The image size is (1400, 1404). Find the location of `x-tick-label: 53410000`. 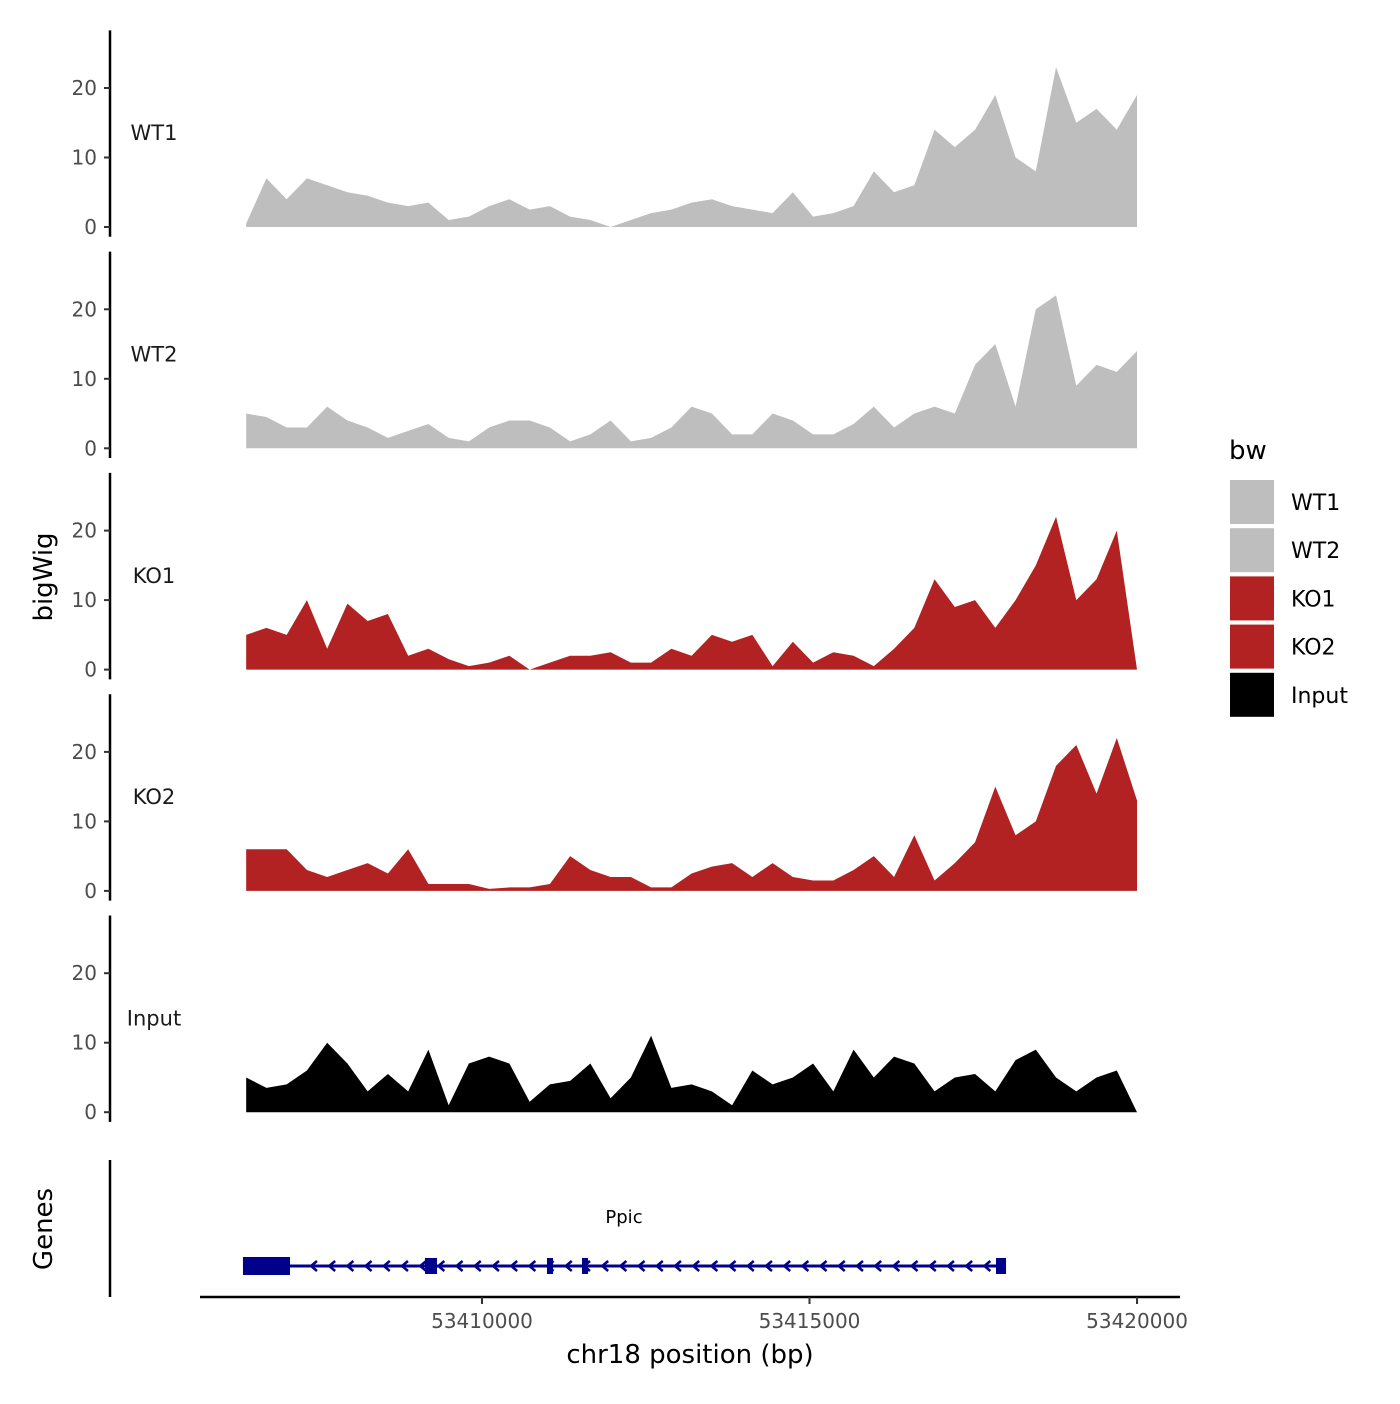

x-tick-label: 53410000 is located at coordinates (482, 1321).